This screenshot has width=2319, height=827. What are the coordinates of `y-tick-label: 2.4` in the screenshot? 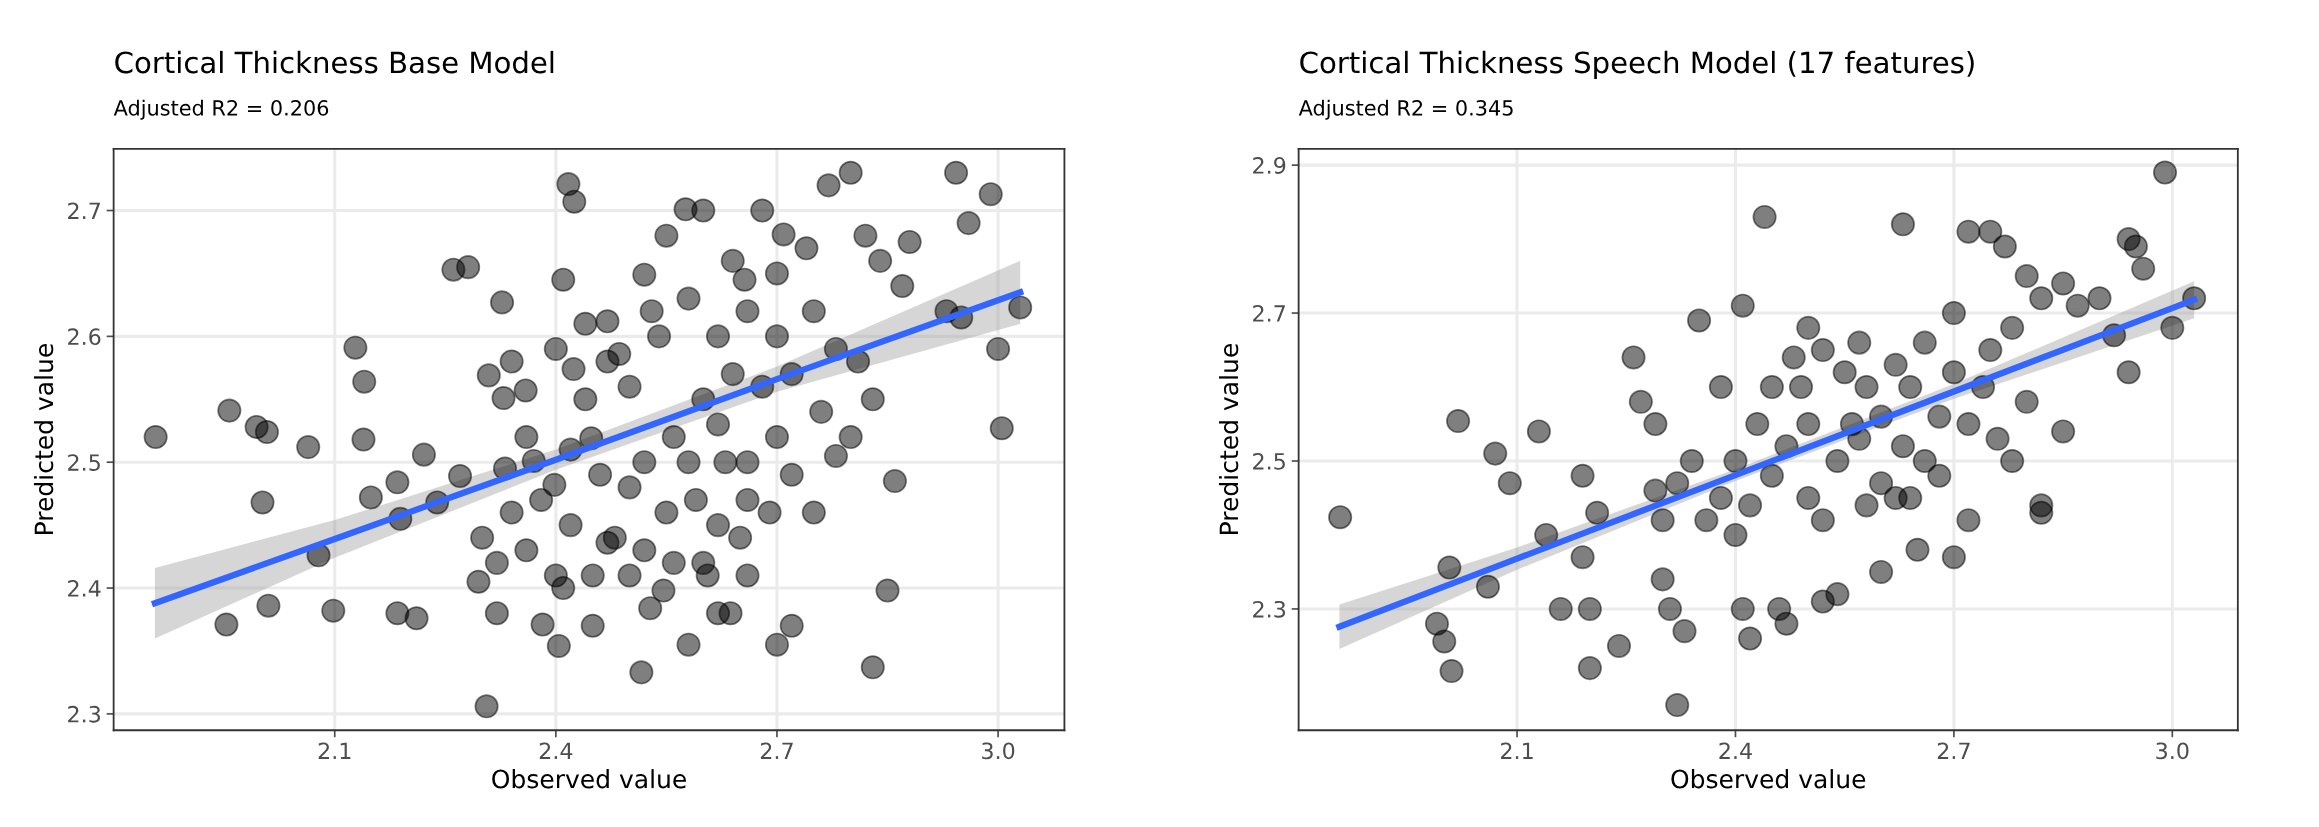 It's located at (84, 588).